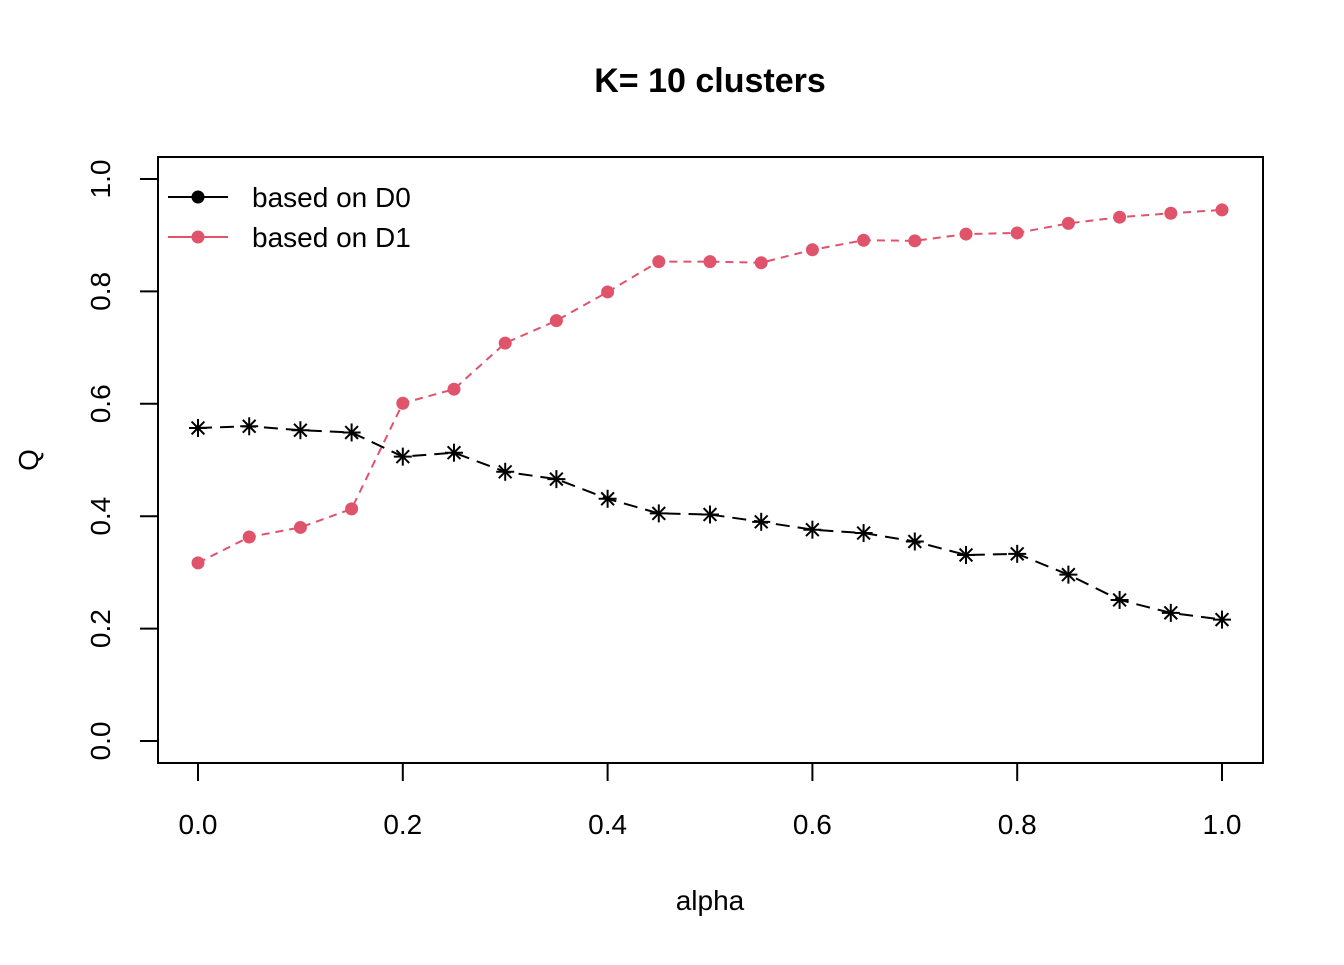  I want to click on y-tick-label: 0.0, so click(100, 741).